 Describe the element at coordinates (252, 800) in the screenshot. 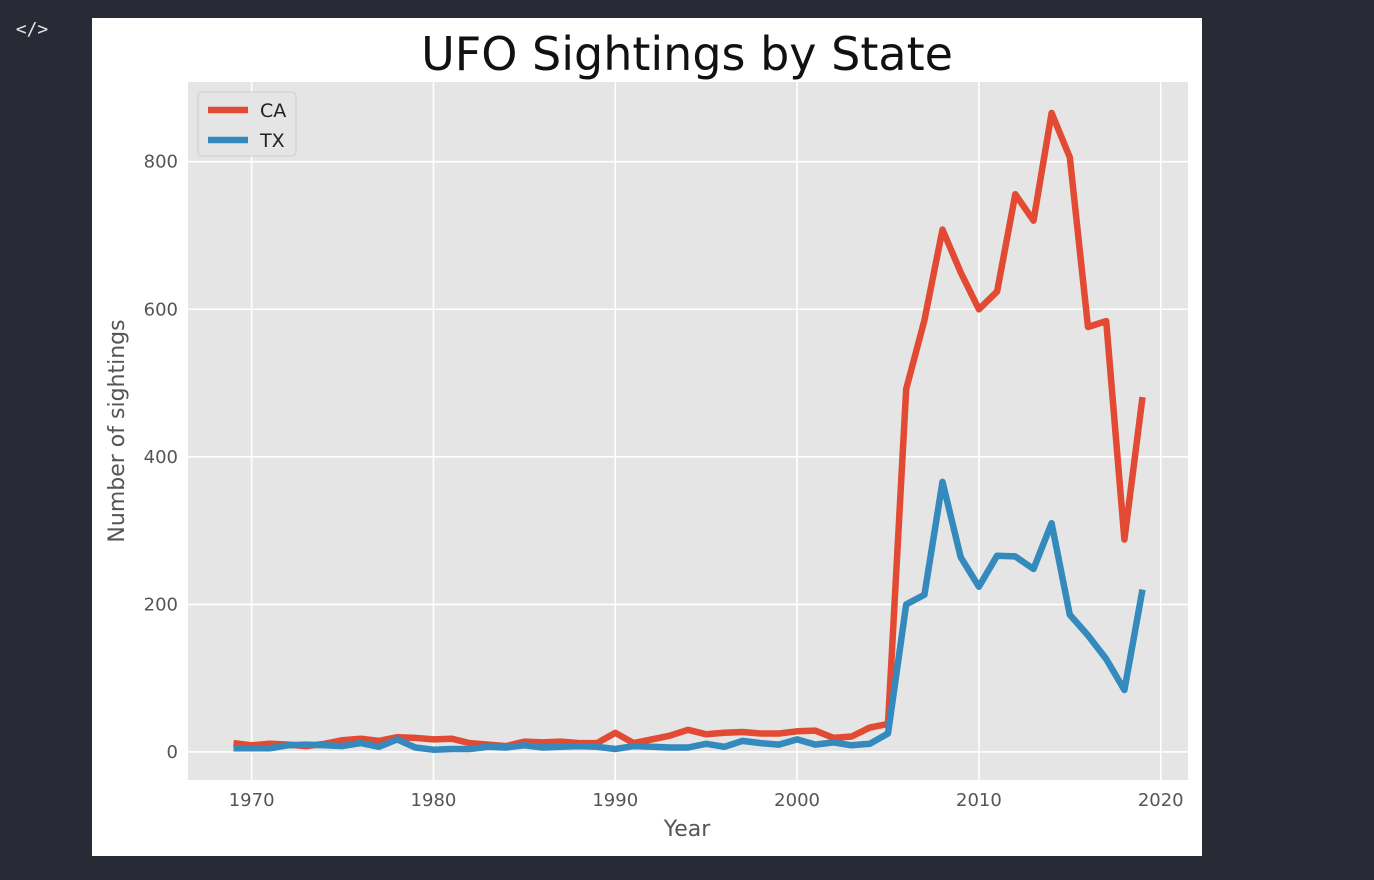

I see `x-tick-label: 1970` at that location.